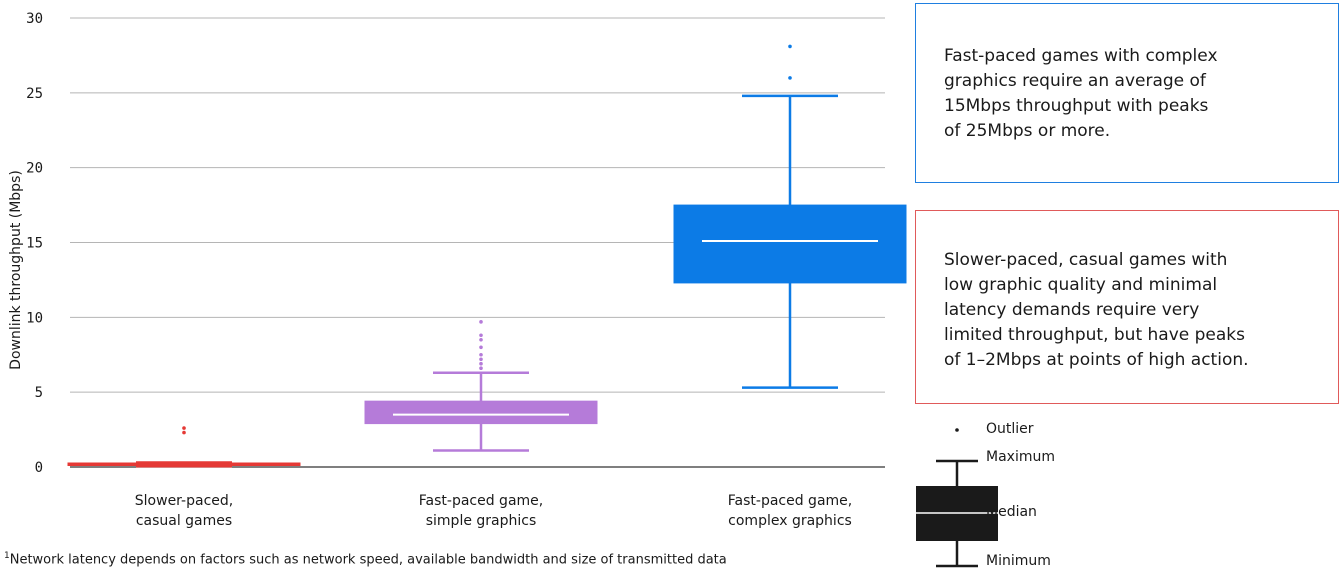 The height and width of the screenshot is (569, 1341). What do you see at coordinates (184, 521) in the screenshot?
I see `category-label: casual games` at bounding box center [184, 521].